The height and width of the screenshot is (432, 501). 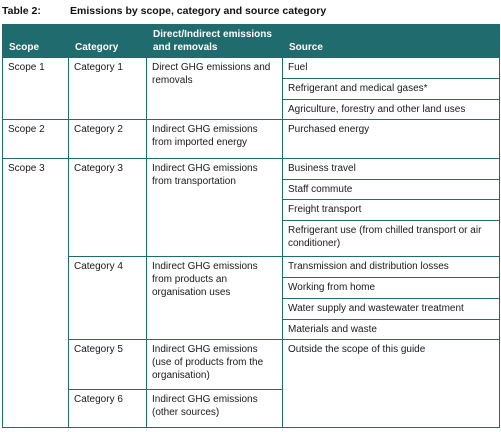 What do you see at coordinates (107, 207) in the screenshot?
I see `category-cell: Category 3` at bounding box center [107, 207].